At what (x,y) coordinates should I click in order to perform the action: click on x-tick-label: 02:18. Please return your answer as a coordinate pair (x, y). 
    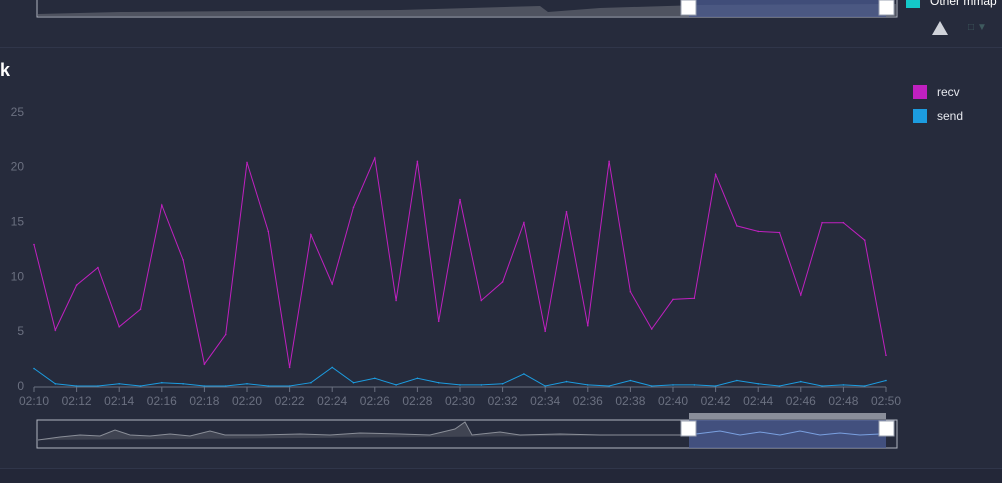
    Looking at the image, I should click on (204, 401).